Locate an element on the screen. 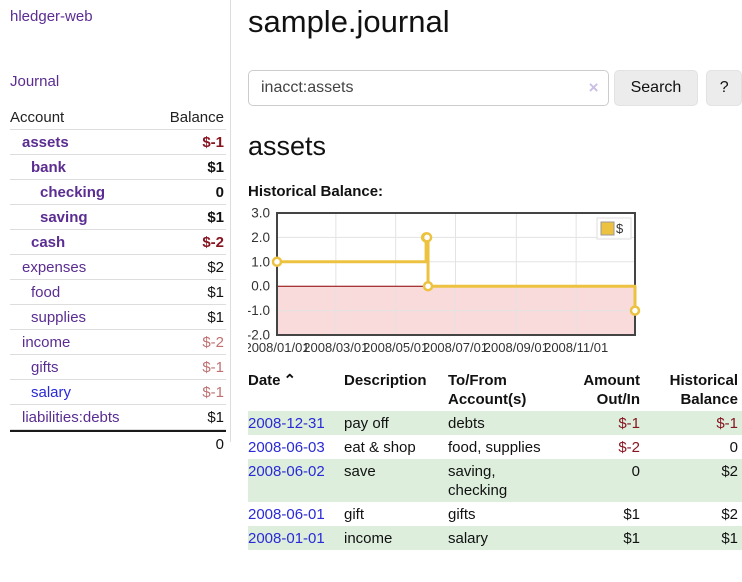 The image size is (742, 582). transaction-amount: $-2 is located at coordinates (629, 447).